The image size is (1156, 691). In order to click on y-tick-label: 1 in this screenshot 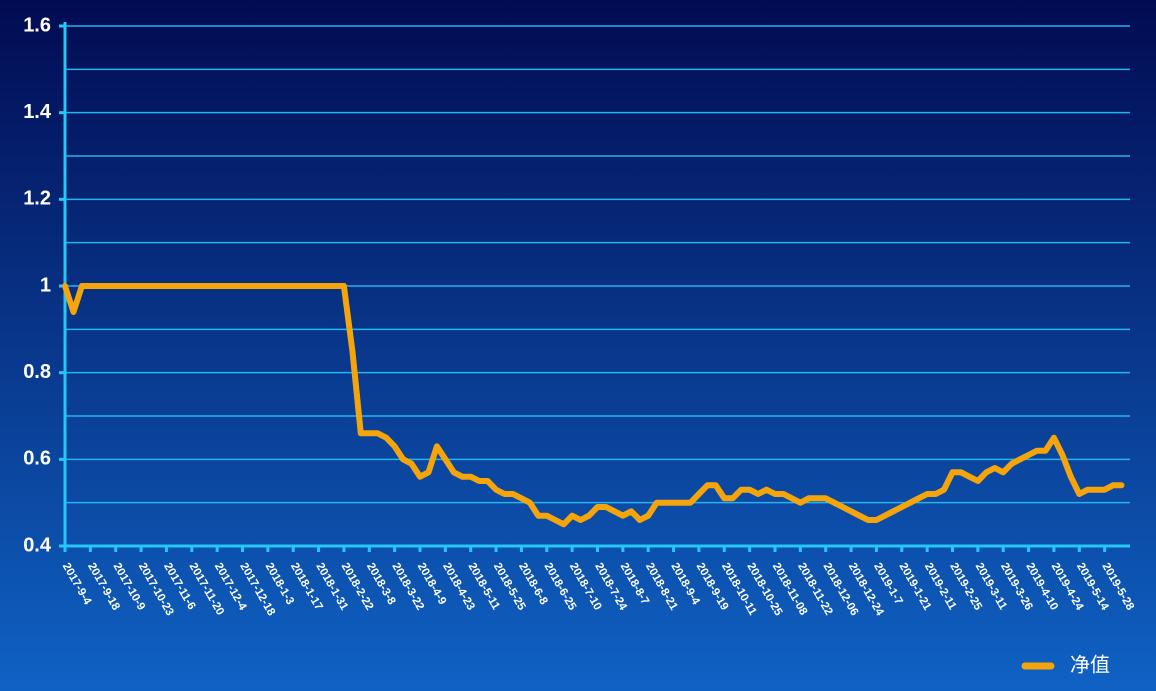, I will do `click(45, 285)`.